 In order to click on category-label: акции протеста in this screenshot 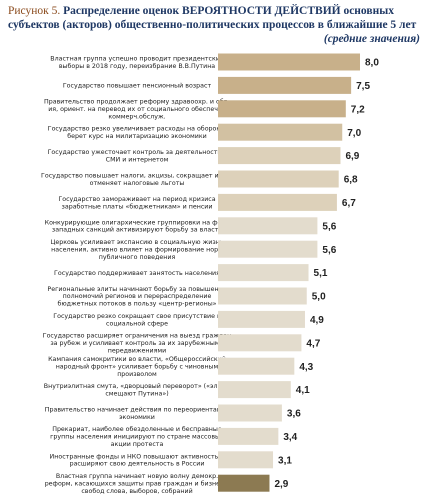, I will do `click(137, 444)`.